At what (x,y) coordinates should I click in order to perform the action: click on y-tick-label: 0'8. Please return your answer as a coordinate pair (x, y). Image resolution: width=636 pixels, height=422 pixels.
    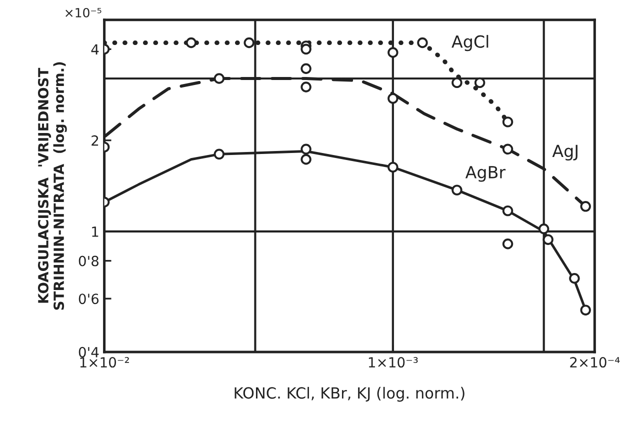
    Looking at the image, I should click on (88, 261).